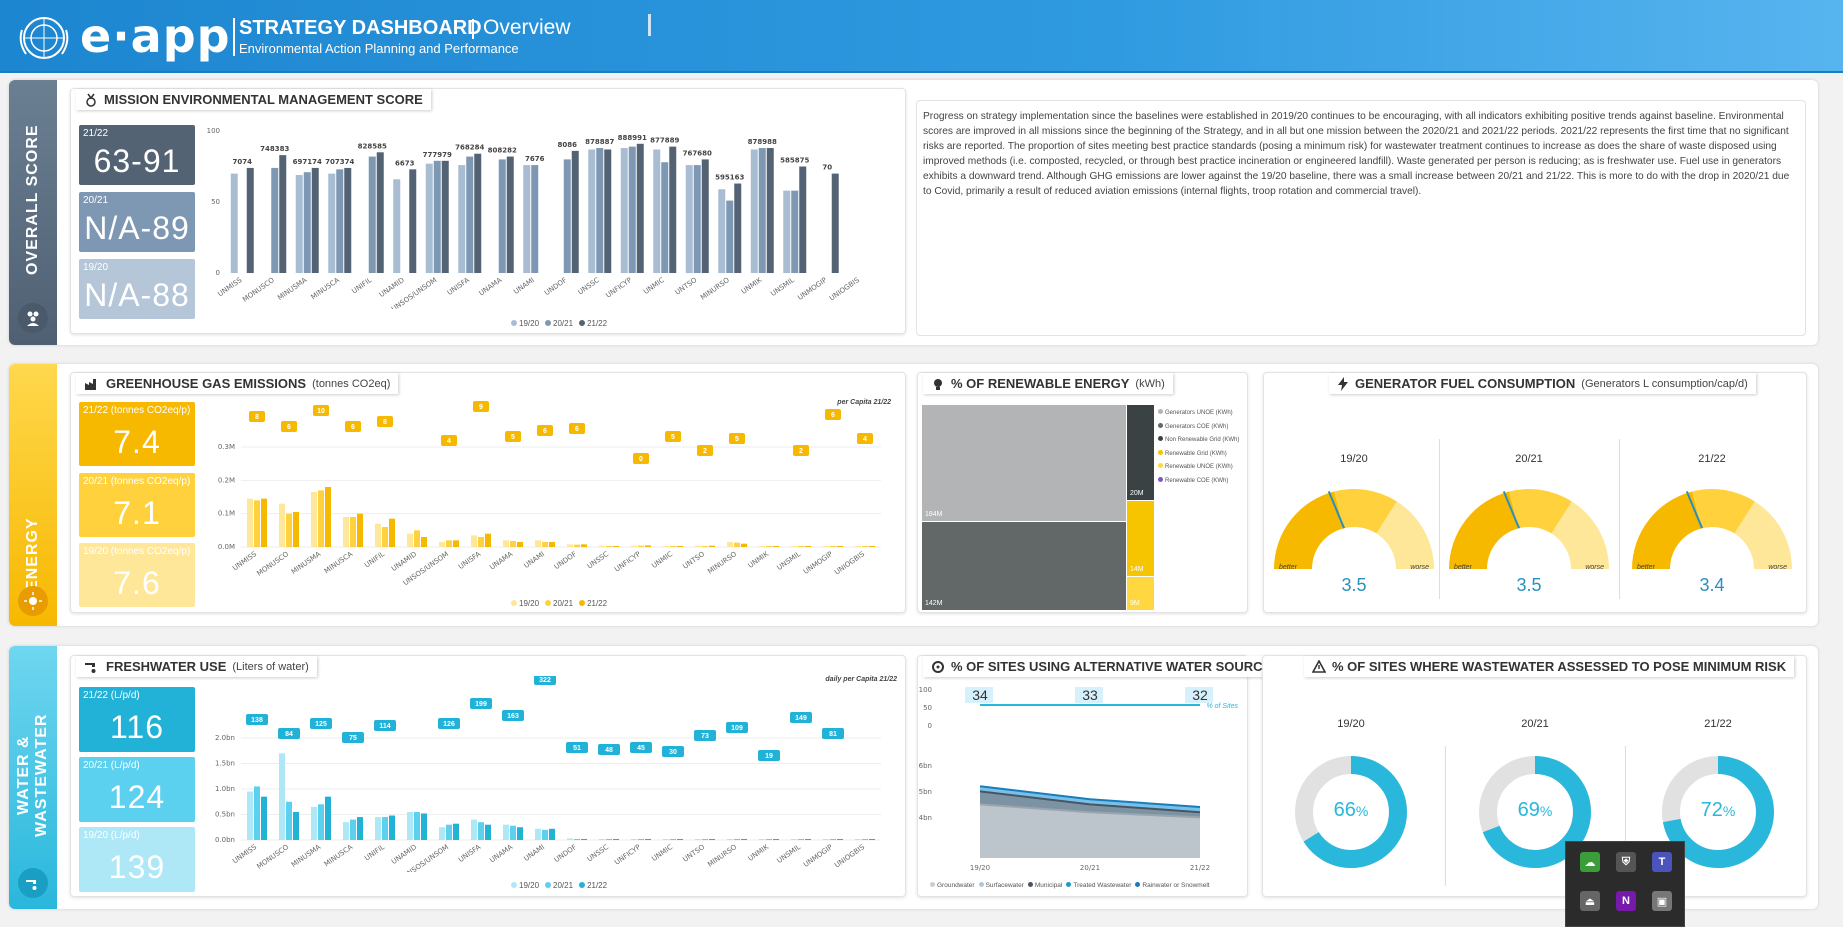  What do you see at coordinates (535, 159) in the screenshot?
I see `data-label: 7676` at bounding box center [535, 159].